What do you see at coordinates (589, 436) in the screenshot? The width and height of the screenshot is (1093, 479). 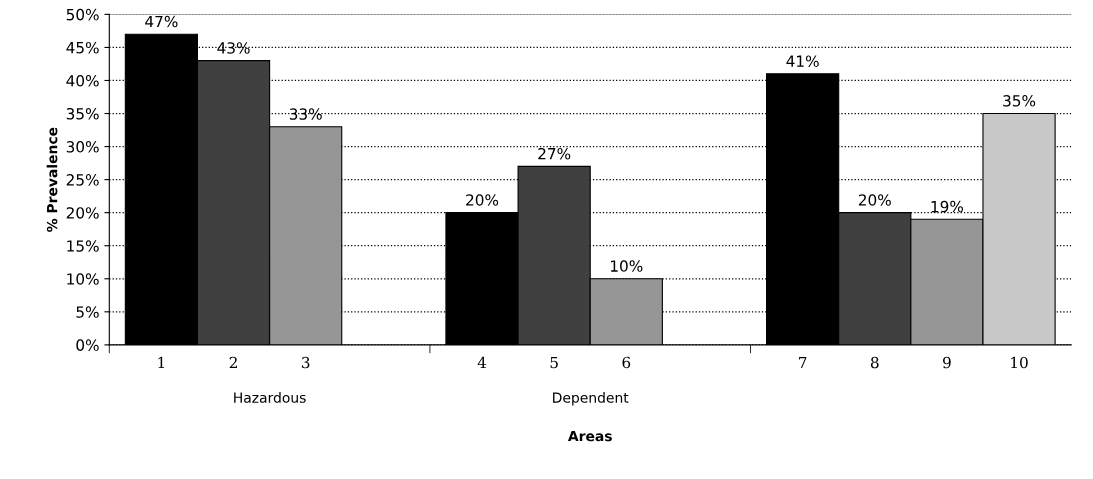 I see `x-axis-title: Areas` at bounding box center [589, 436].